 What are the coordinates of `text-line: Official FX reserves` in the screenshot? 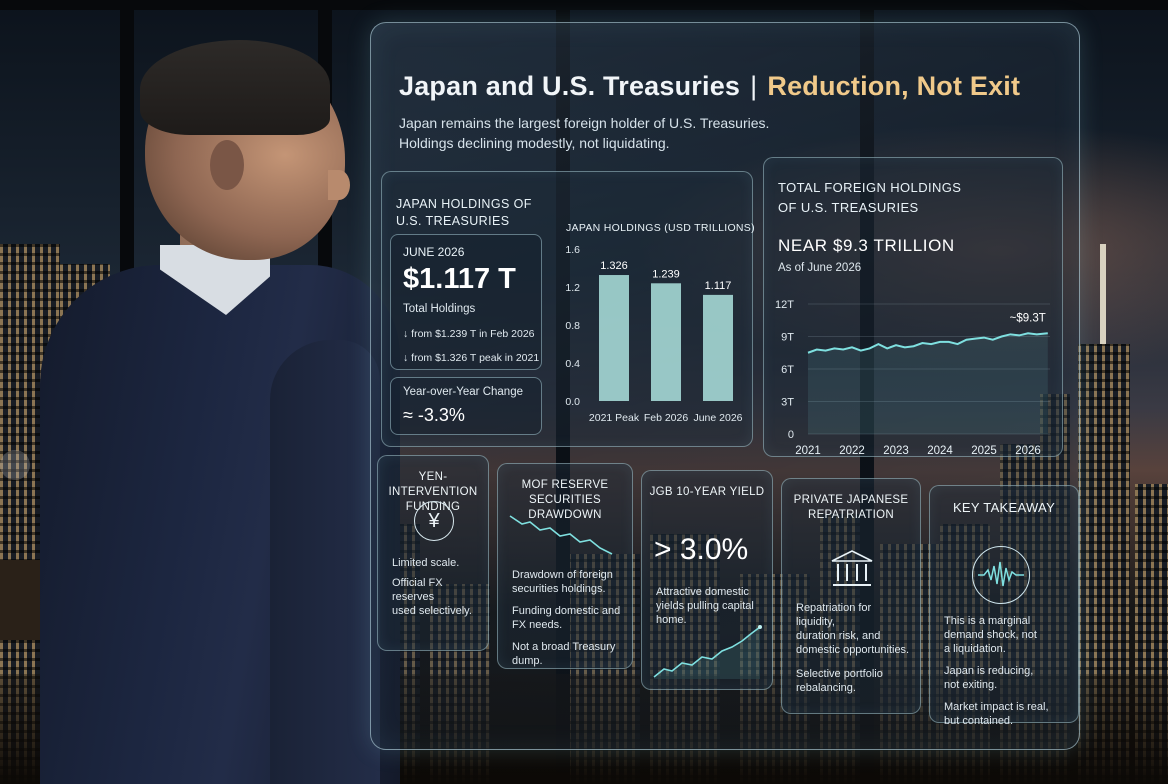 It's located at (417, 590).